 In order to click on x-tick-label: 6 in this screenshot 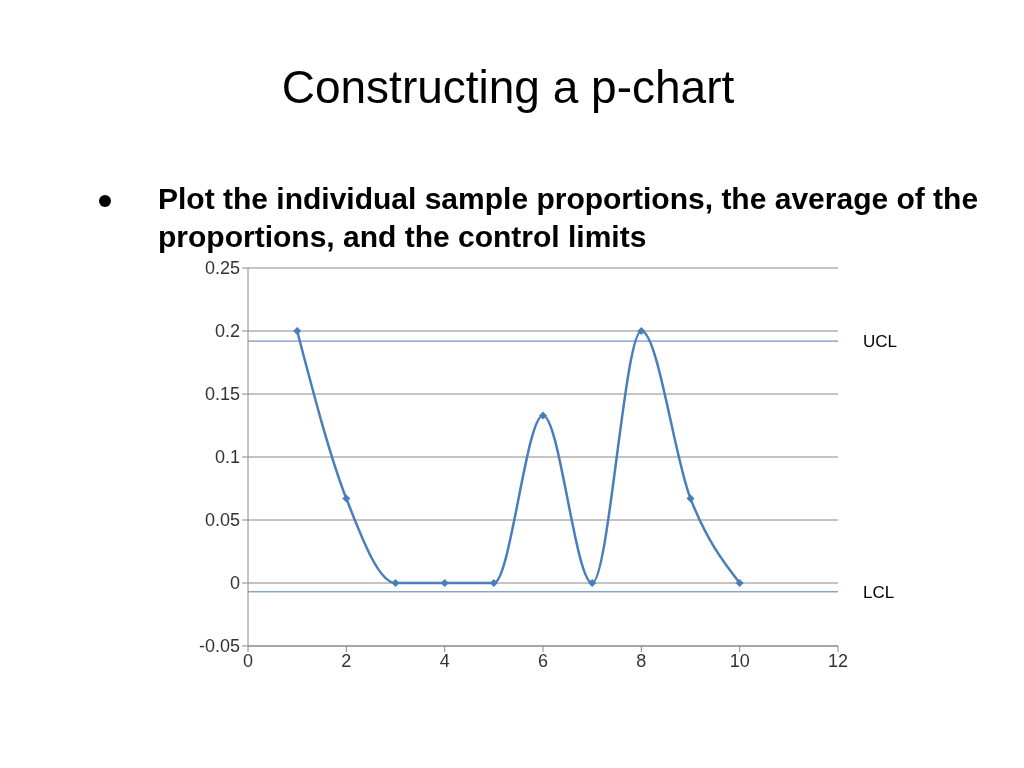, I will do `click(543, 660)`.